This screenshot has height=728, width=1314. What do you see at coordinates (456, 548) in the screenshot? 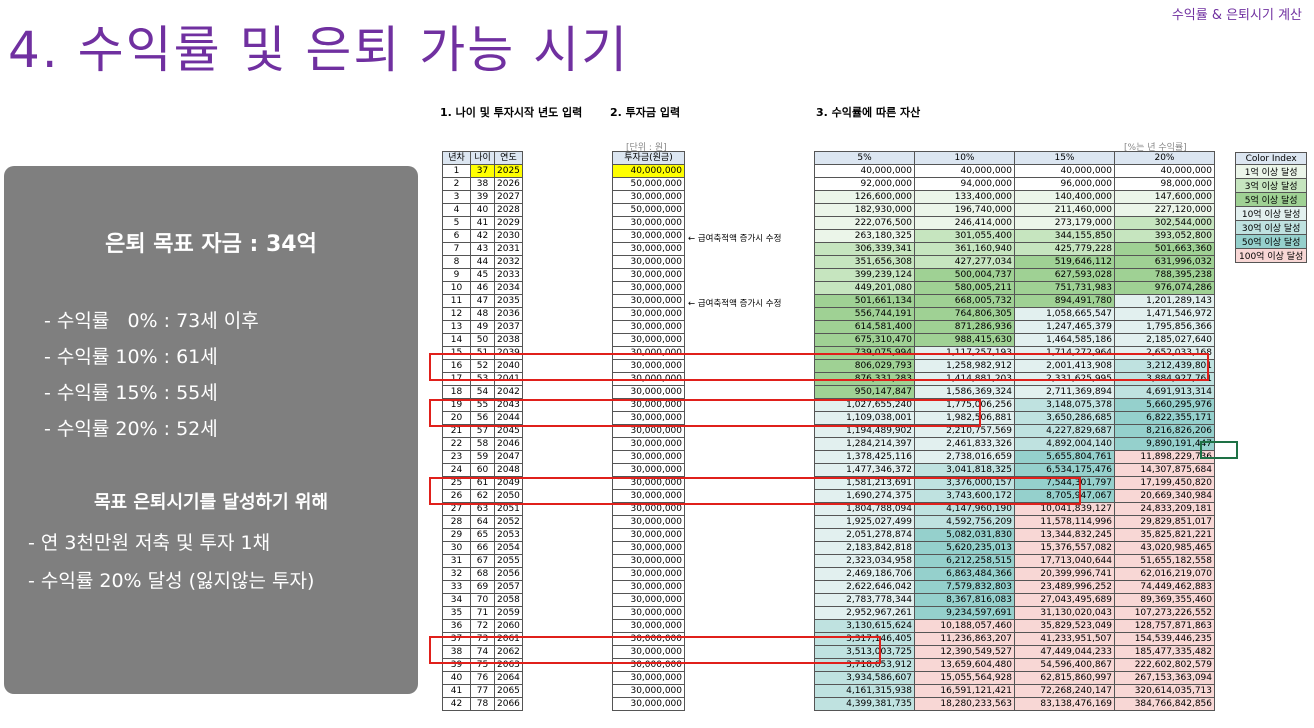
I see `table-cell: 30` at bounding box center [456, 548].